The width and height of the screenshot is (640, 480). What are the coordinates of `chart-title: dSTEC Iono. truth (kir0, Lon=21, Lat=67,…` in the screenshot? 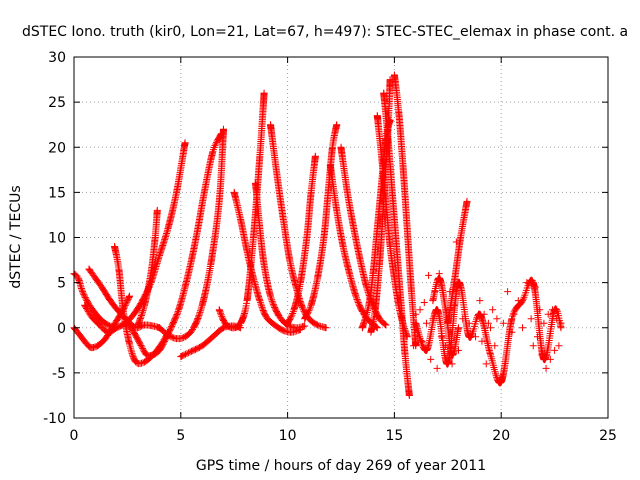 It's located at (325, 32).